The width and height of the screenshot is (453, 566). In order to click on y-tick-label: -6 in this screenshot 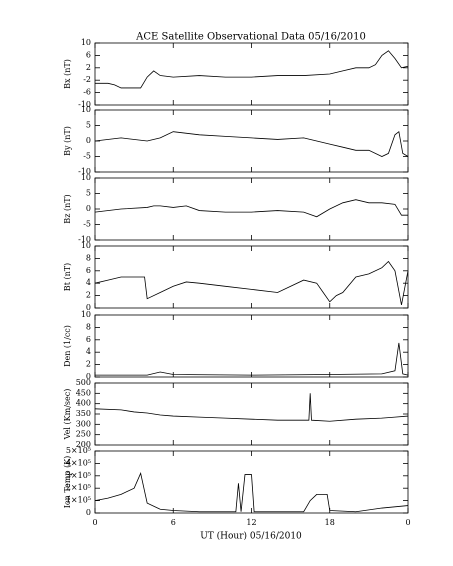, I will do `click(87, 92)`.